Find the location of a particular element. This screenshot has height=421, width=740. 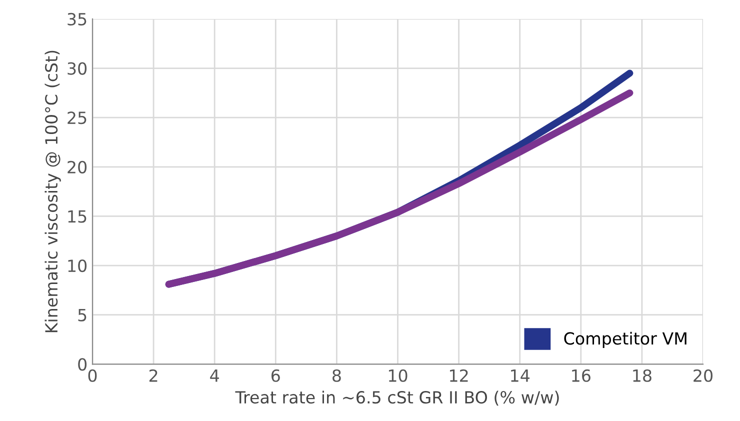

x-tick-label: 18 is located at coordinates (642, 375).